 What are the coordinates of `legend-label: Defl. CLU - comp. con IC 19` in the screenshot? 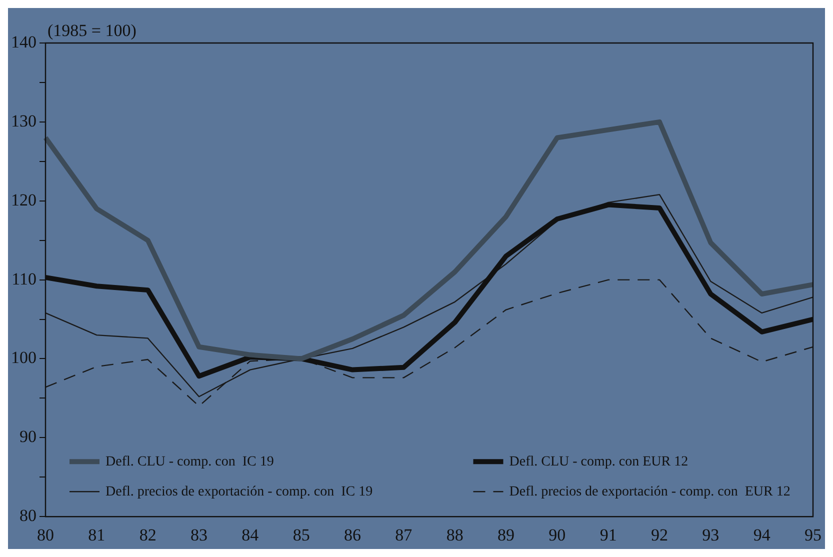 It's located at (190, 462).